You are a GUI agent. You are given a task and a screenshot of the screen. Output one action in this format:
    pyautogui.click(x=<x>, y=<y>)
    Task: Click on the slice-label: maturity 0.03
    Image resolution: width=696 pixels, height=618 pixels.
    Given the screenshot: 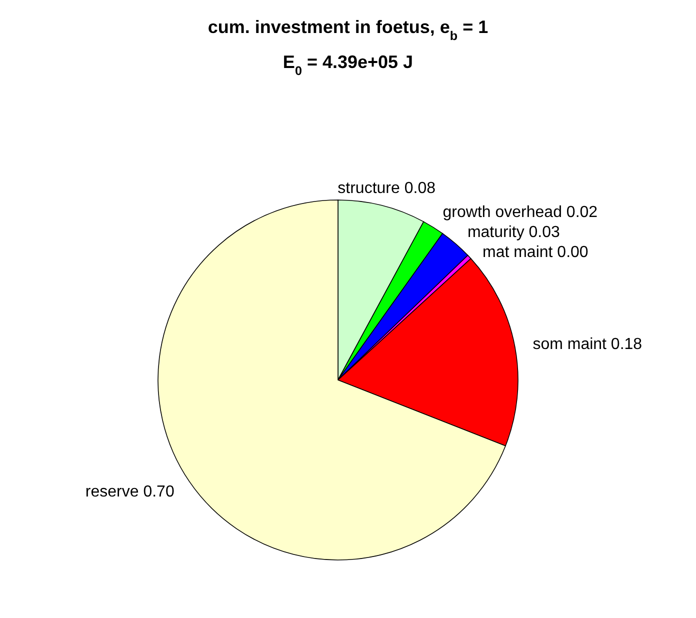 What is the action you would take?
    pyautogui.click(x=513, y=232)
    